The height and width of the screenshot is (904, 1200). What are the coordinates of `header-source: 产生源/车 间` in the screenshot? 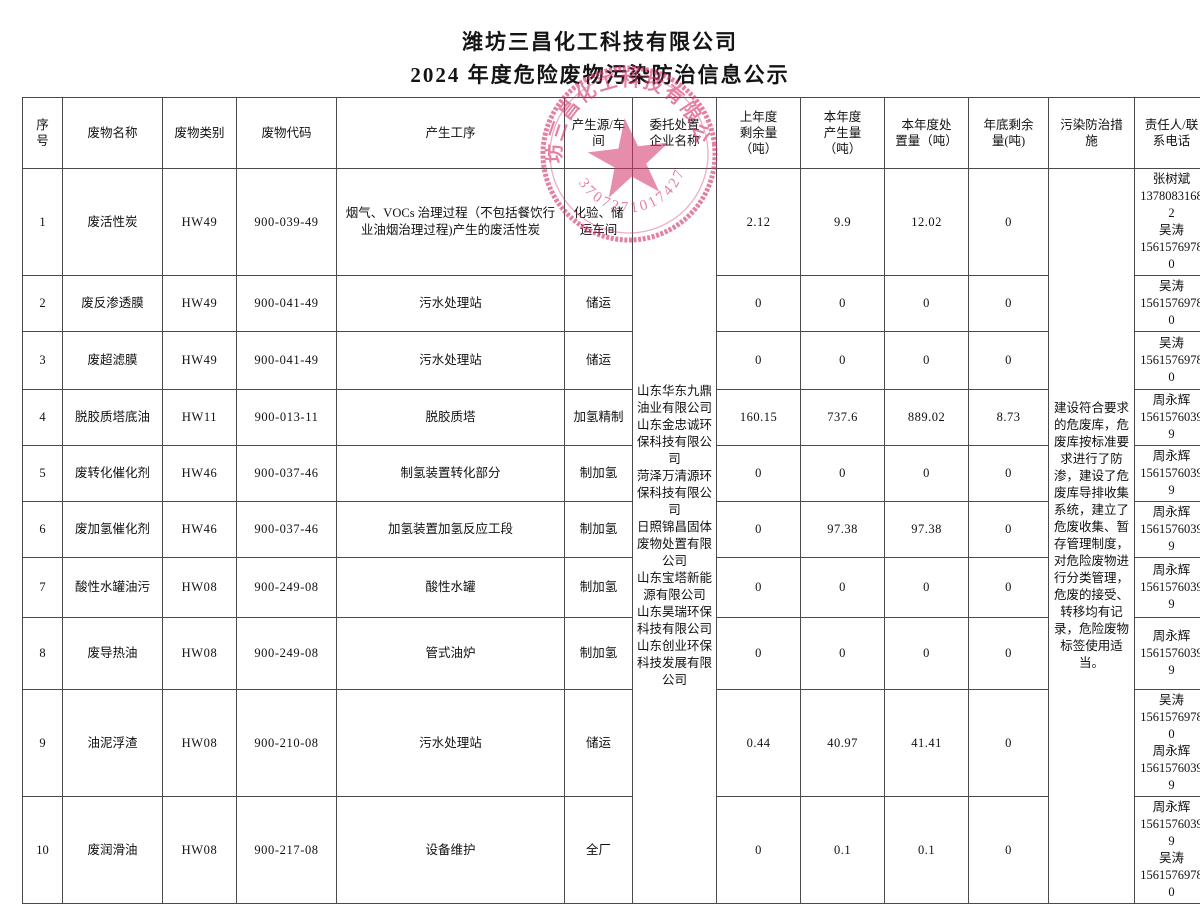 It's located at (599, 133).